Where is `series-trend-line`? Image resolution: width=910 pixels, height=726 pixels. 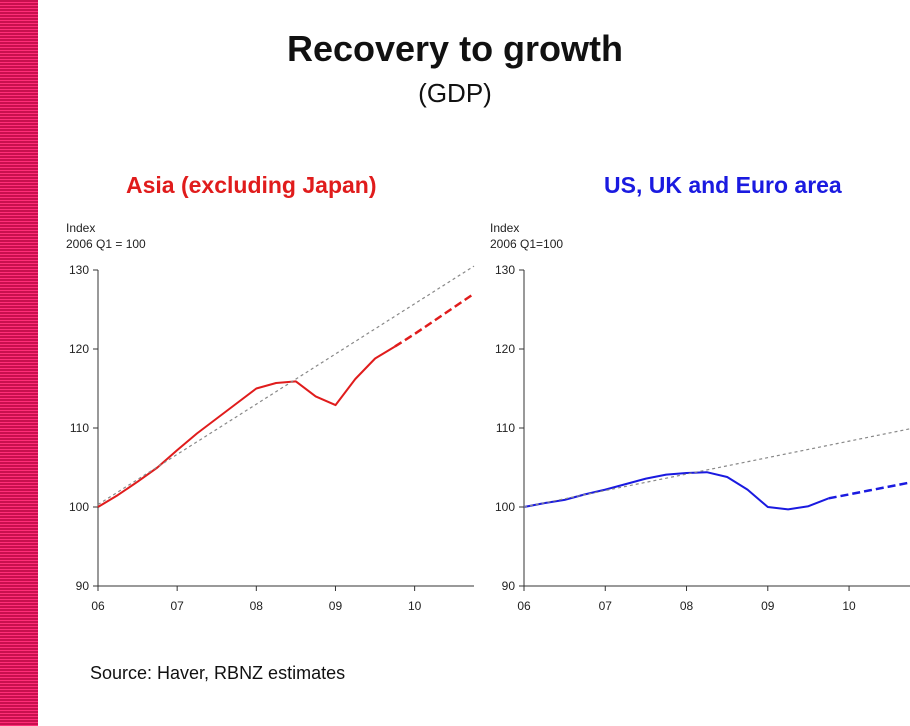
series-trend-line is located at coordinates (286, 385).